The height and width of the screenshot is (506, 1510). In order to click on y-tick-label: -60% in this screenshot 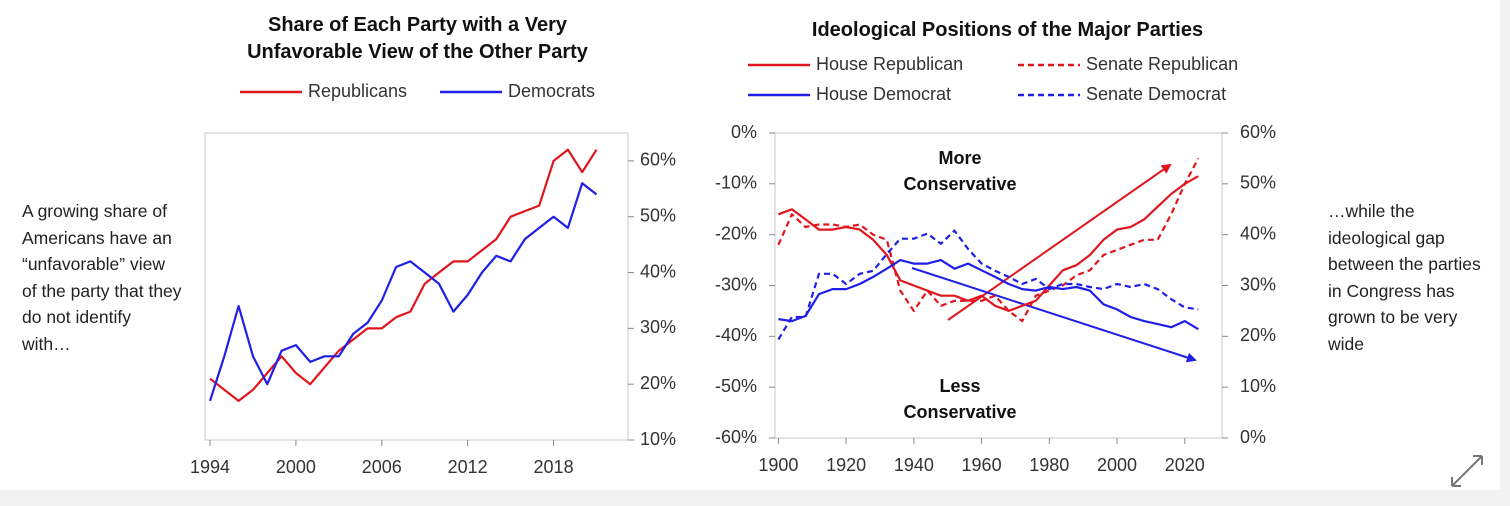, I will do `click(736, 437)`.